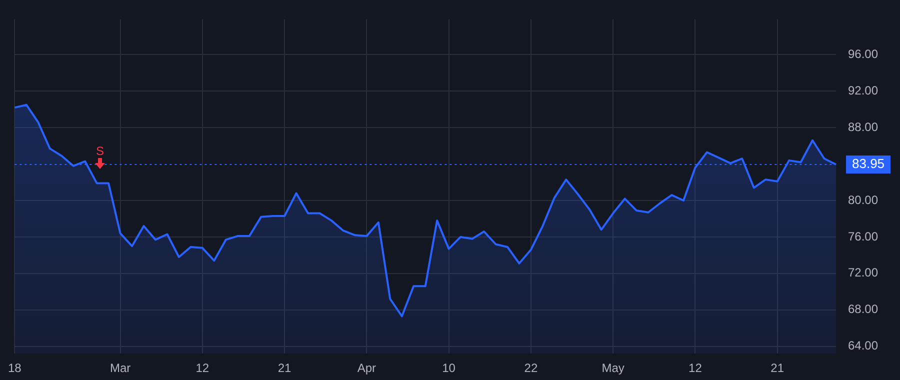 This screenshot has width=900, height=380. What do you see at coordinates (449, 368) in the screenshot?
I see `x-tick-label: 10` at bounding box center [449, 368].